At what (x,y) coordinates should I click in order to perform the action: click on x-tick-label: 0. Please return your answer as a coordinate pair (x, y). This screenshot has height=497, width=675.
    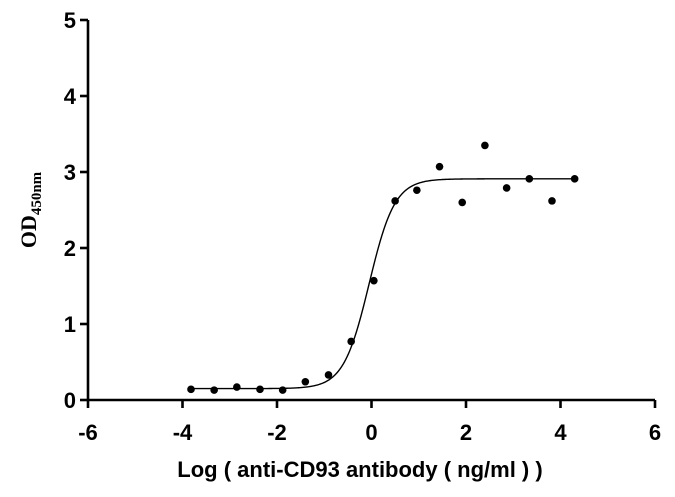
    Looking at the image, I should click on (371, 432).